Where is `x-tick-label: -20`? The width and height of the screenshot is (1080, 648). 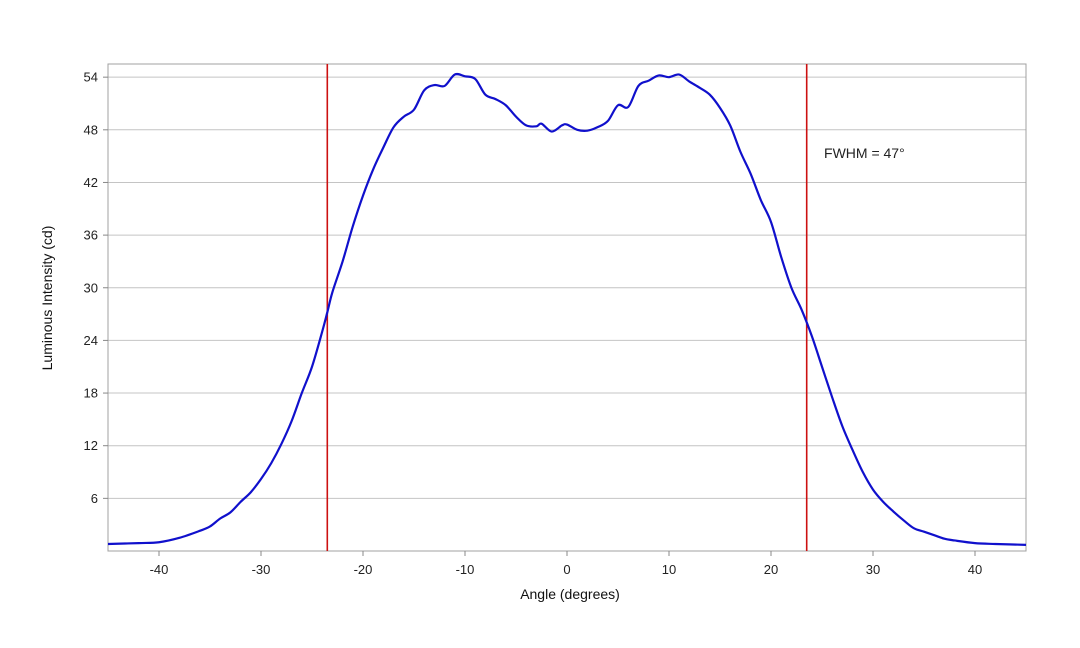 x-tick-label: -20 is located at coordinates (363, 569).